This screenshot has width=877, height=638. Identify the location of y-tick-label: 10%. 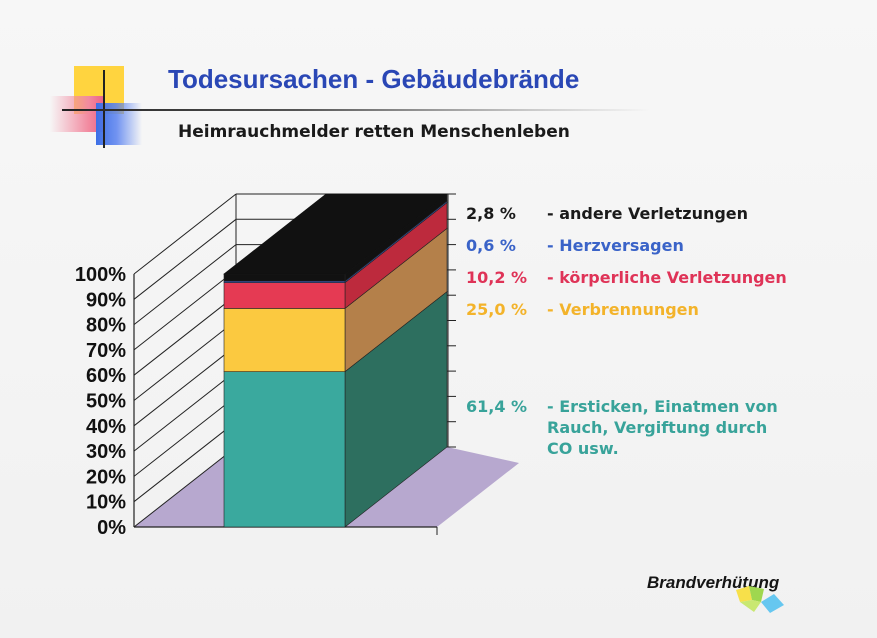
(106, 503).